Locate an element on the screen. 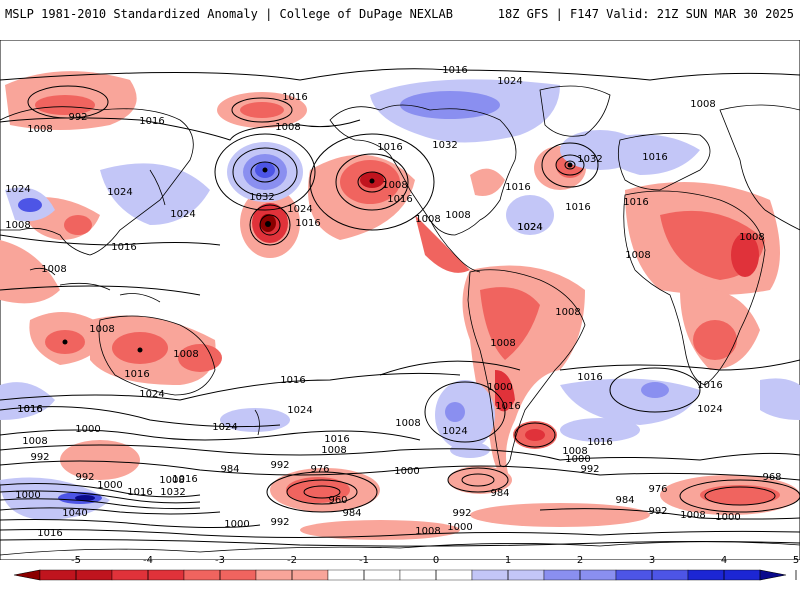 The width and height of the screenshot is (800, 600). coastline-australia is located at coordinates (157, 355).